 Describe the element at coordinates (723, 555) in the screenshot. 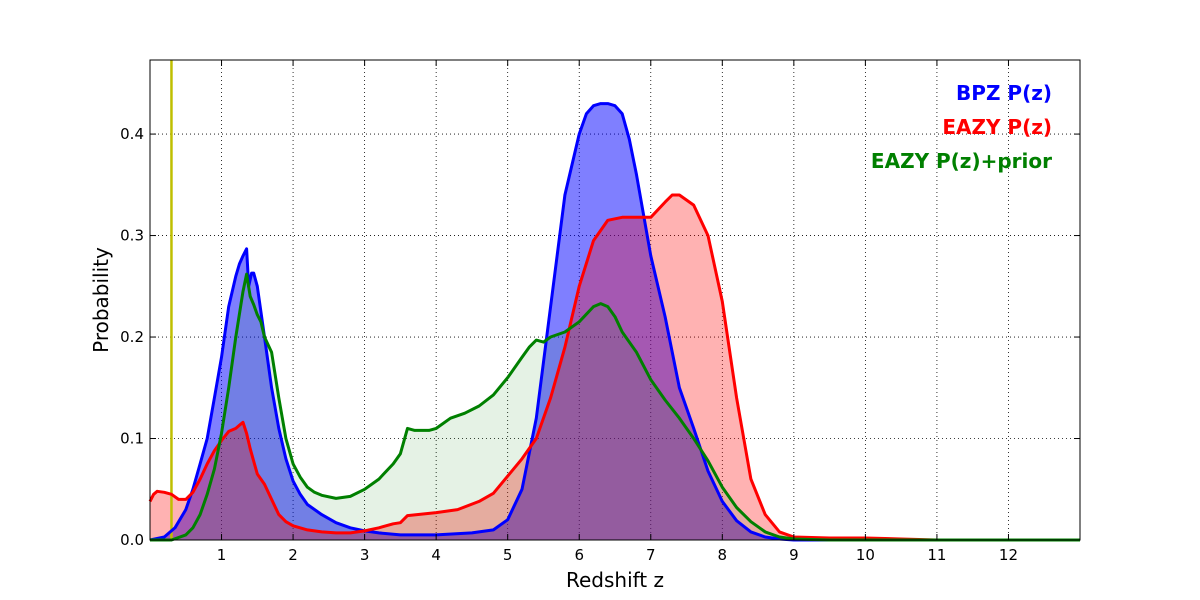

I see `x-tick-label: 8` at that location.